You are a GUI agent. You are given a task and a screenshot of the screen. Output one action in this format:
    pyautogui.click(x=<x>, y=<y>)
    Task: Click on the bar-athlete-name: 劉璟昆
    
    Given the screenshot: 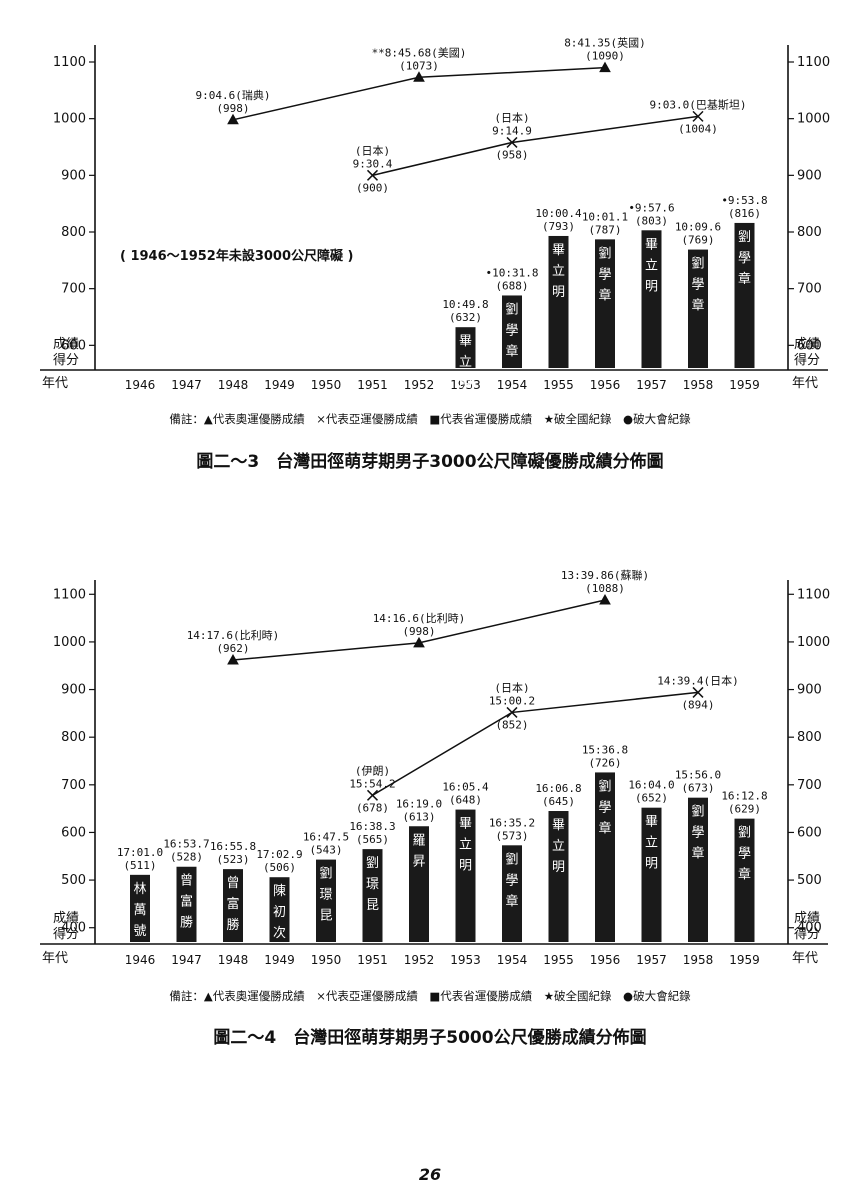 What is the action you would take?
    pyautogui.click(x=325, y=895)
    